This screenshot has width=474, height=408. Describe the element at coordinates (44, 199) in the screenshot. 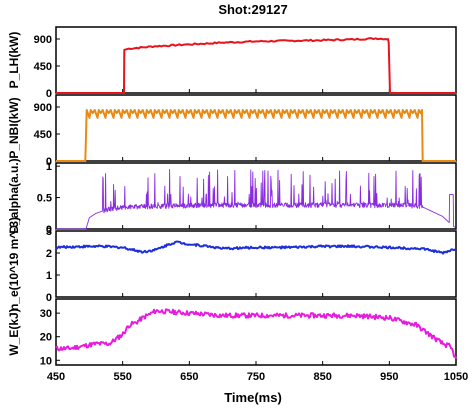

I see `y-tick-label: 0.5` at that location.